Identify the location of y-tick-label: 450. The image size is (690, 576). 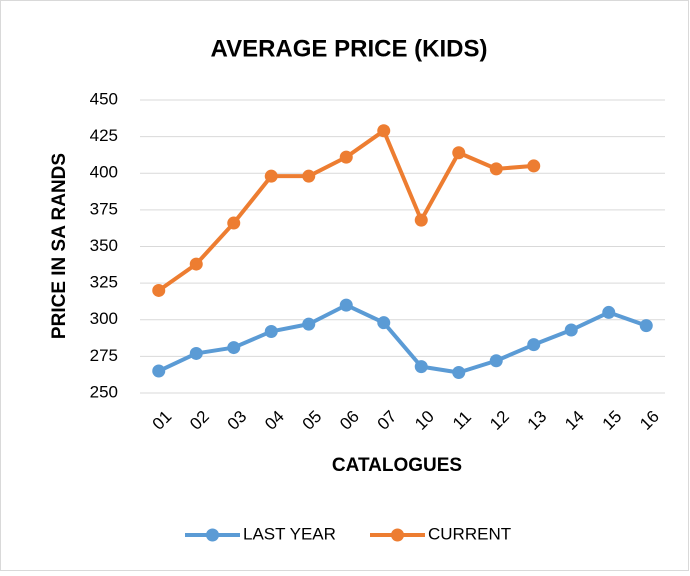
(104, 98).